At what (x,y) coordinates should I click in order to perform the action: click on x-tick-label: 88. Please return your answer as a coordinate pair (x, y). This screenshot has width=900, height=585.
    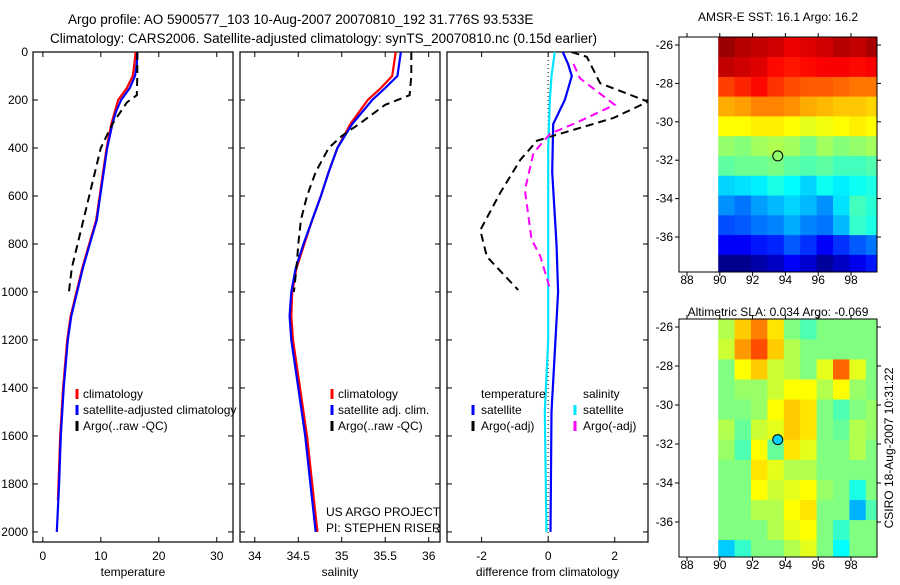
    Looking at the image, I should click on (687, 280).